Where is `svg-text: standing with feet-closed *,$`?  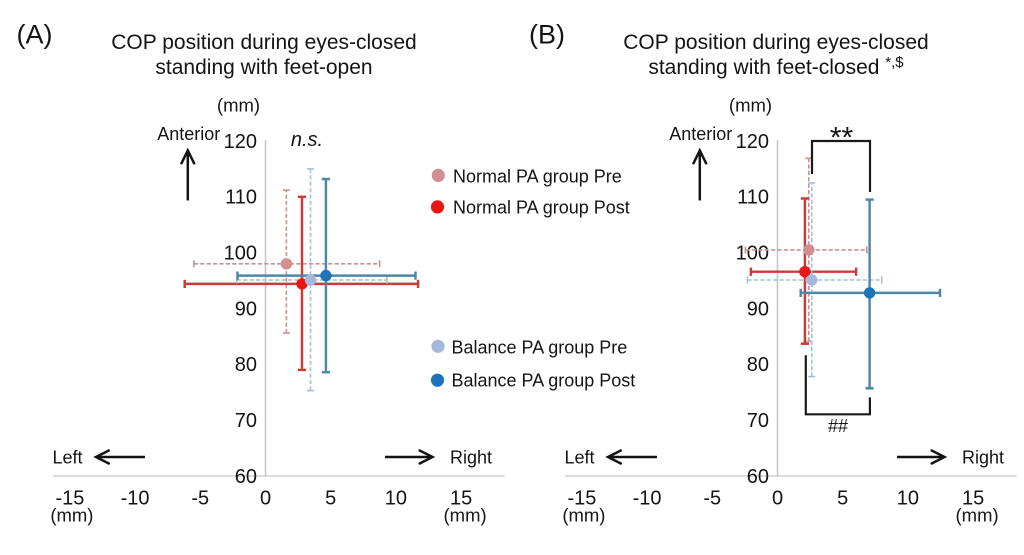
svg-text: standing with feet-closed *,$ is located at coordinates (776, 66).